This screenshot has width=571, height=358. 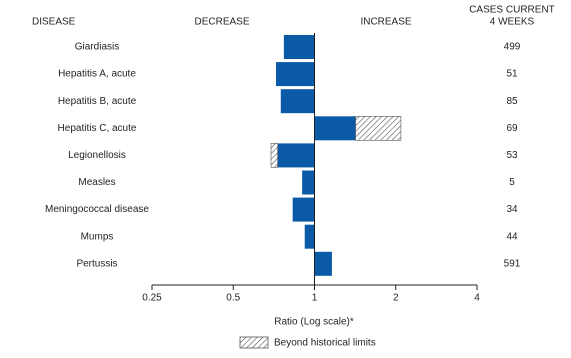 I want to click on header-decrease: DECREASE, so click(x=221, y=22).